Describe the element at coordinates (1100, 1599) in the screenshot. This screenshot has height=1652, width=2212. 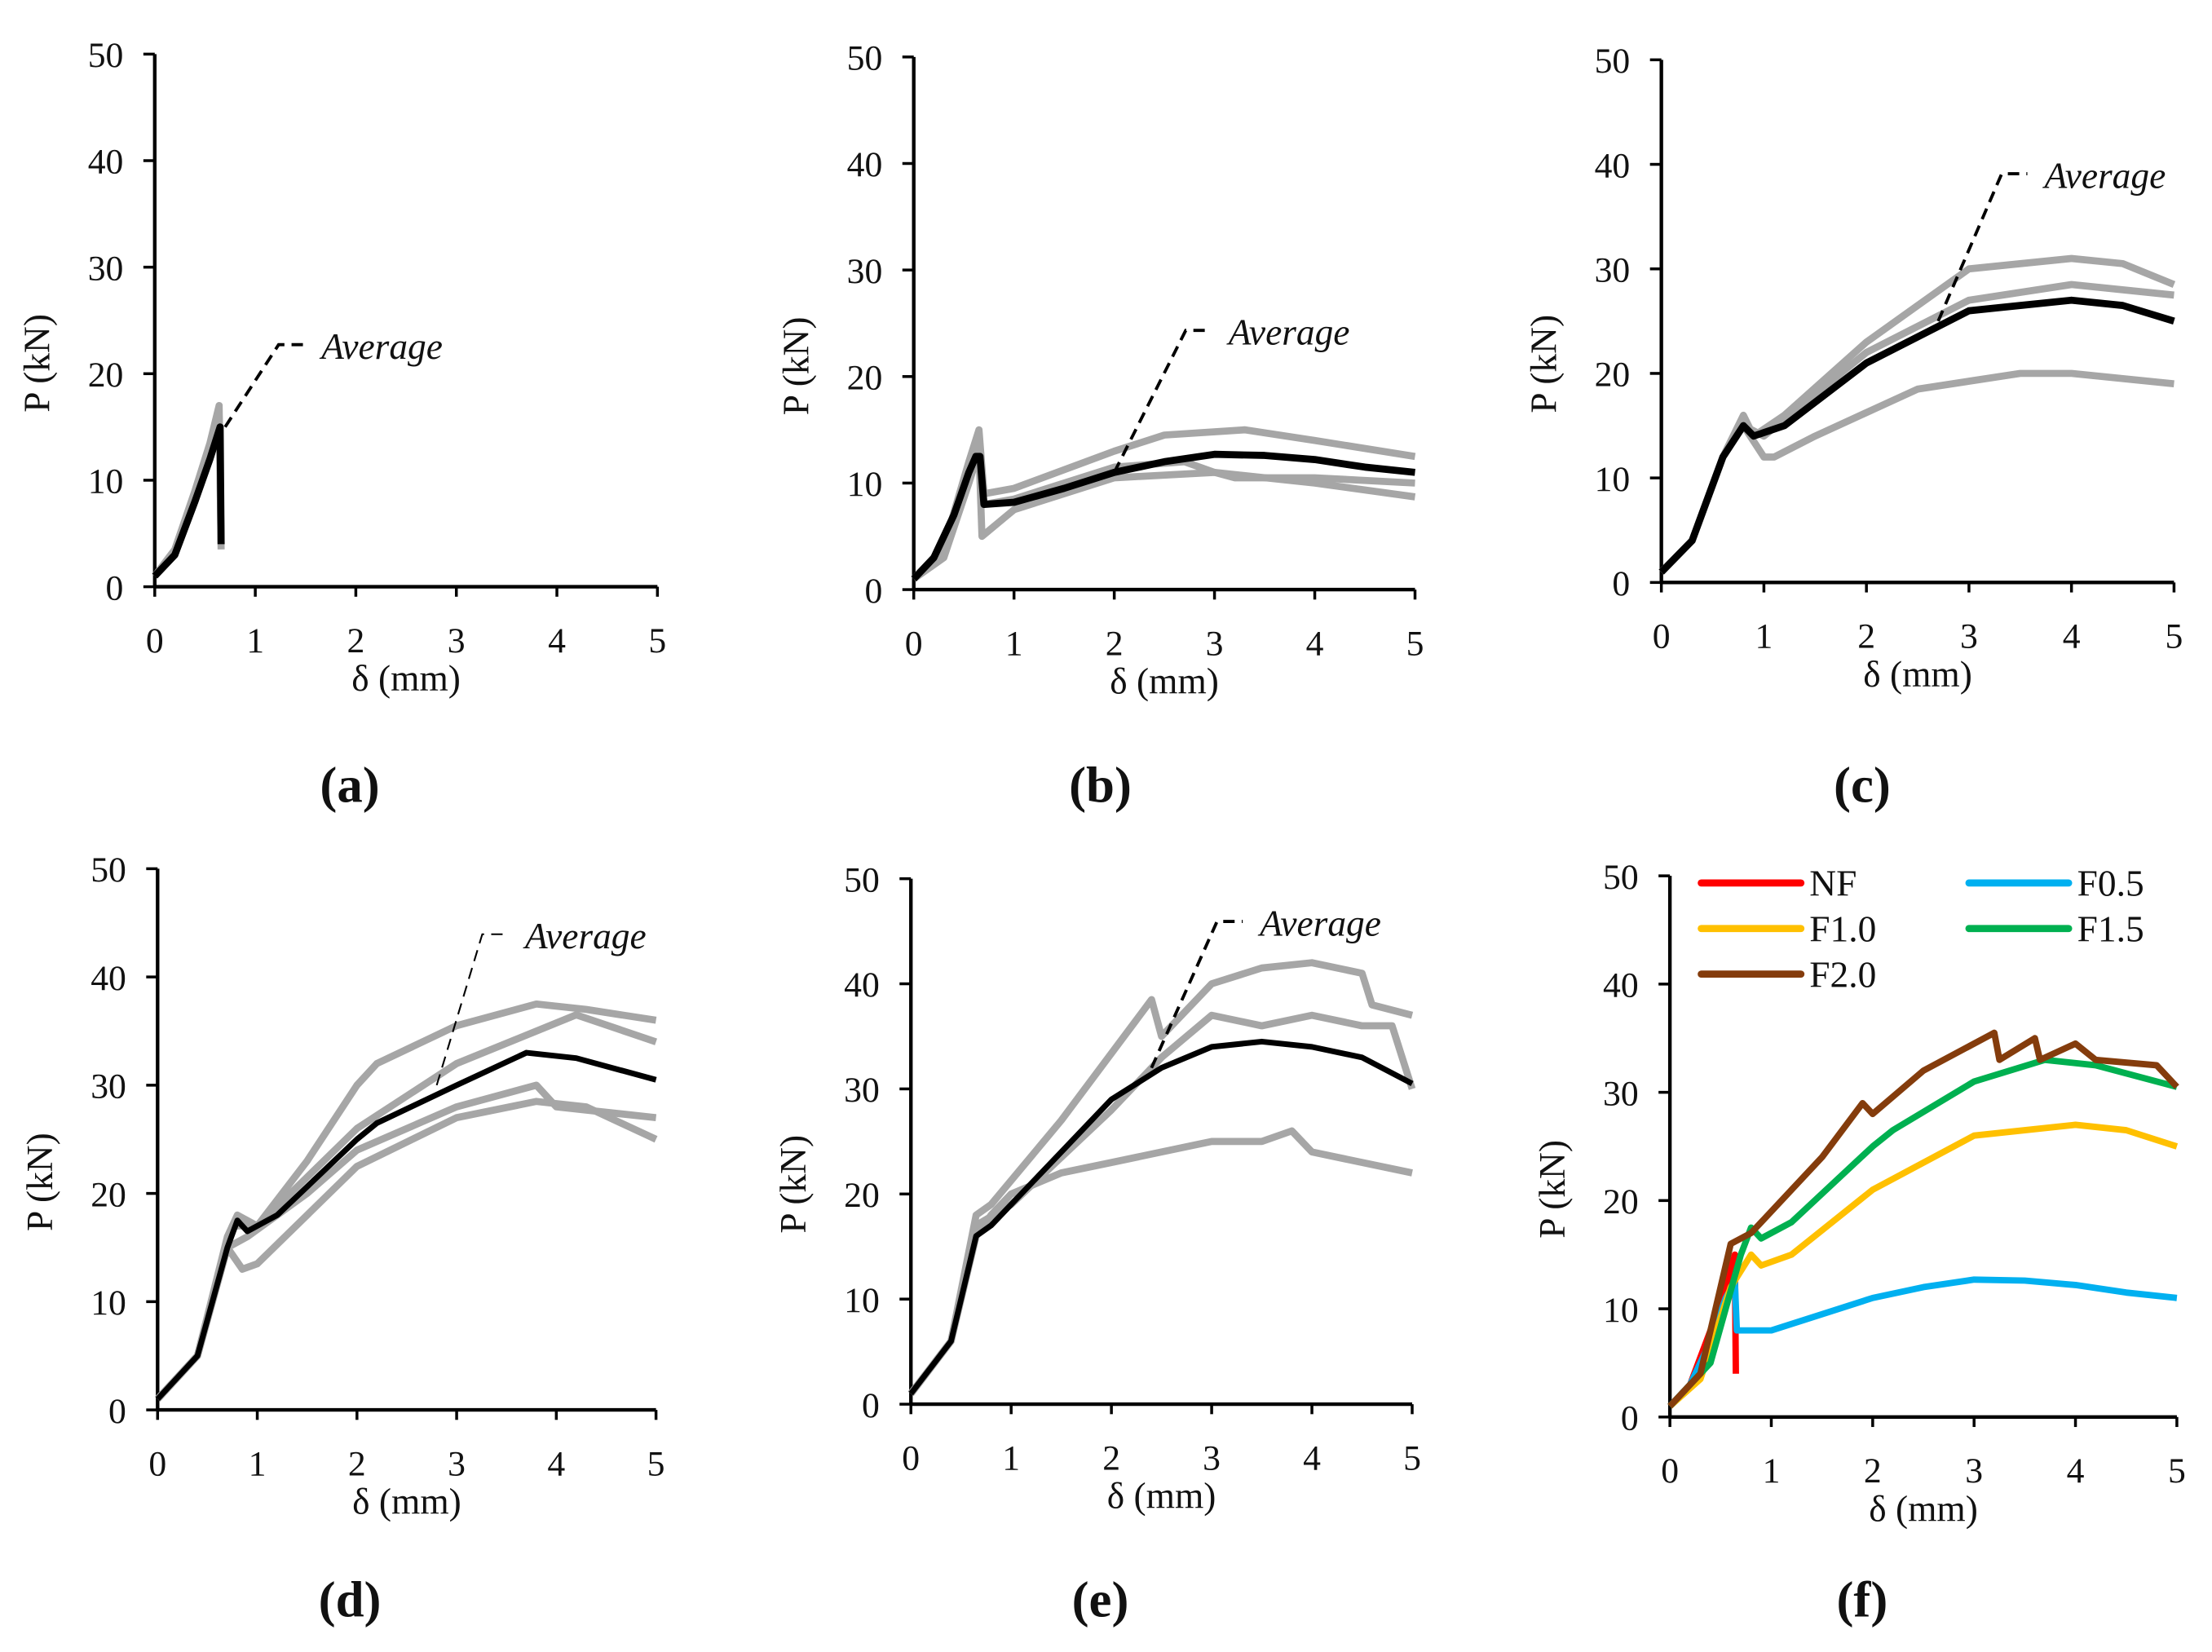
I see `panel-label: (e)` at that location.